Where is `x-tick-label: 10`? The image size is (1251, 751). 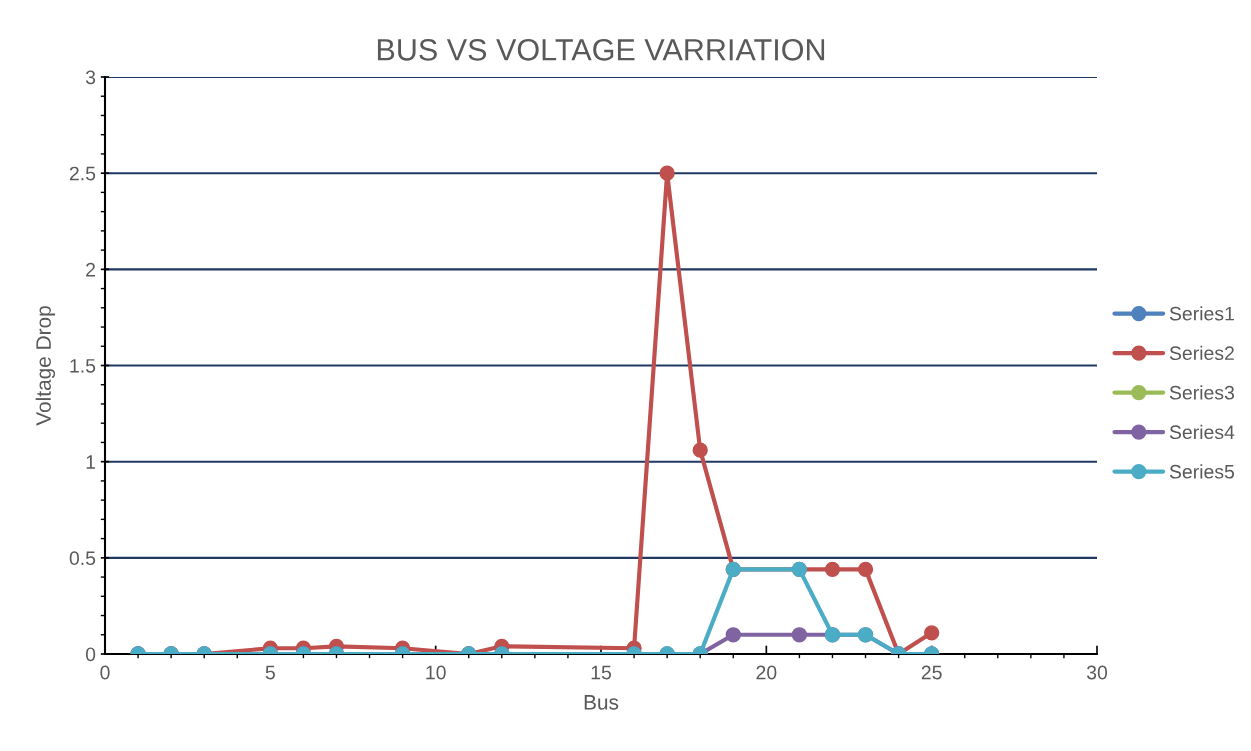 x-tick-label: 10 is located at coordinates (436, 672).